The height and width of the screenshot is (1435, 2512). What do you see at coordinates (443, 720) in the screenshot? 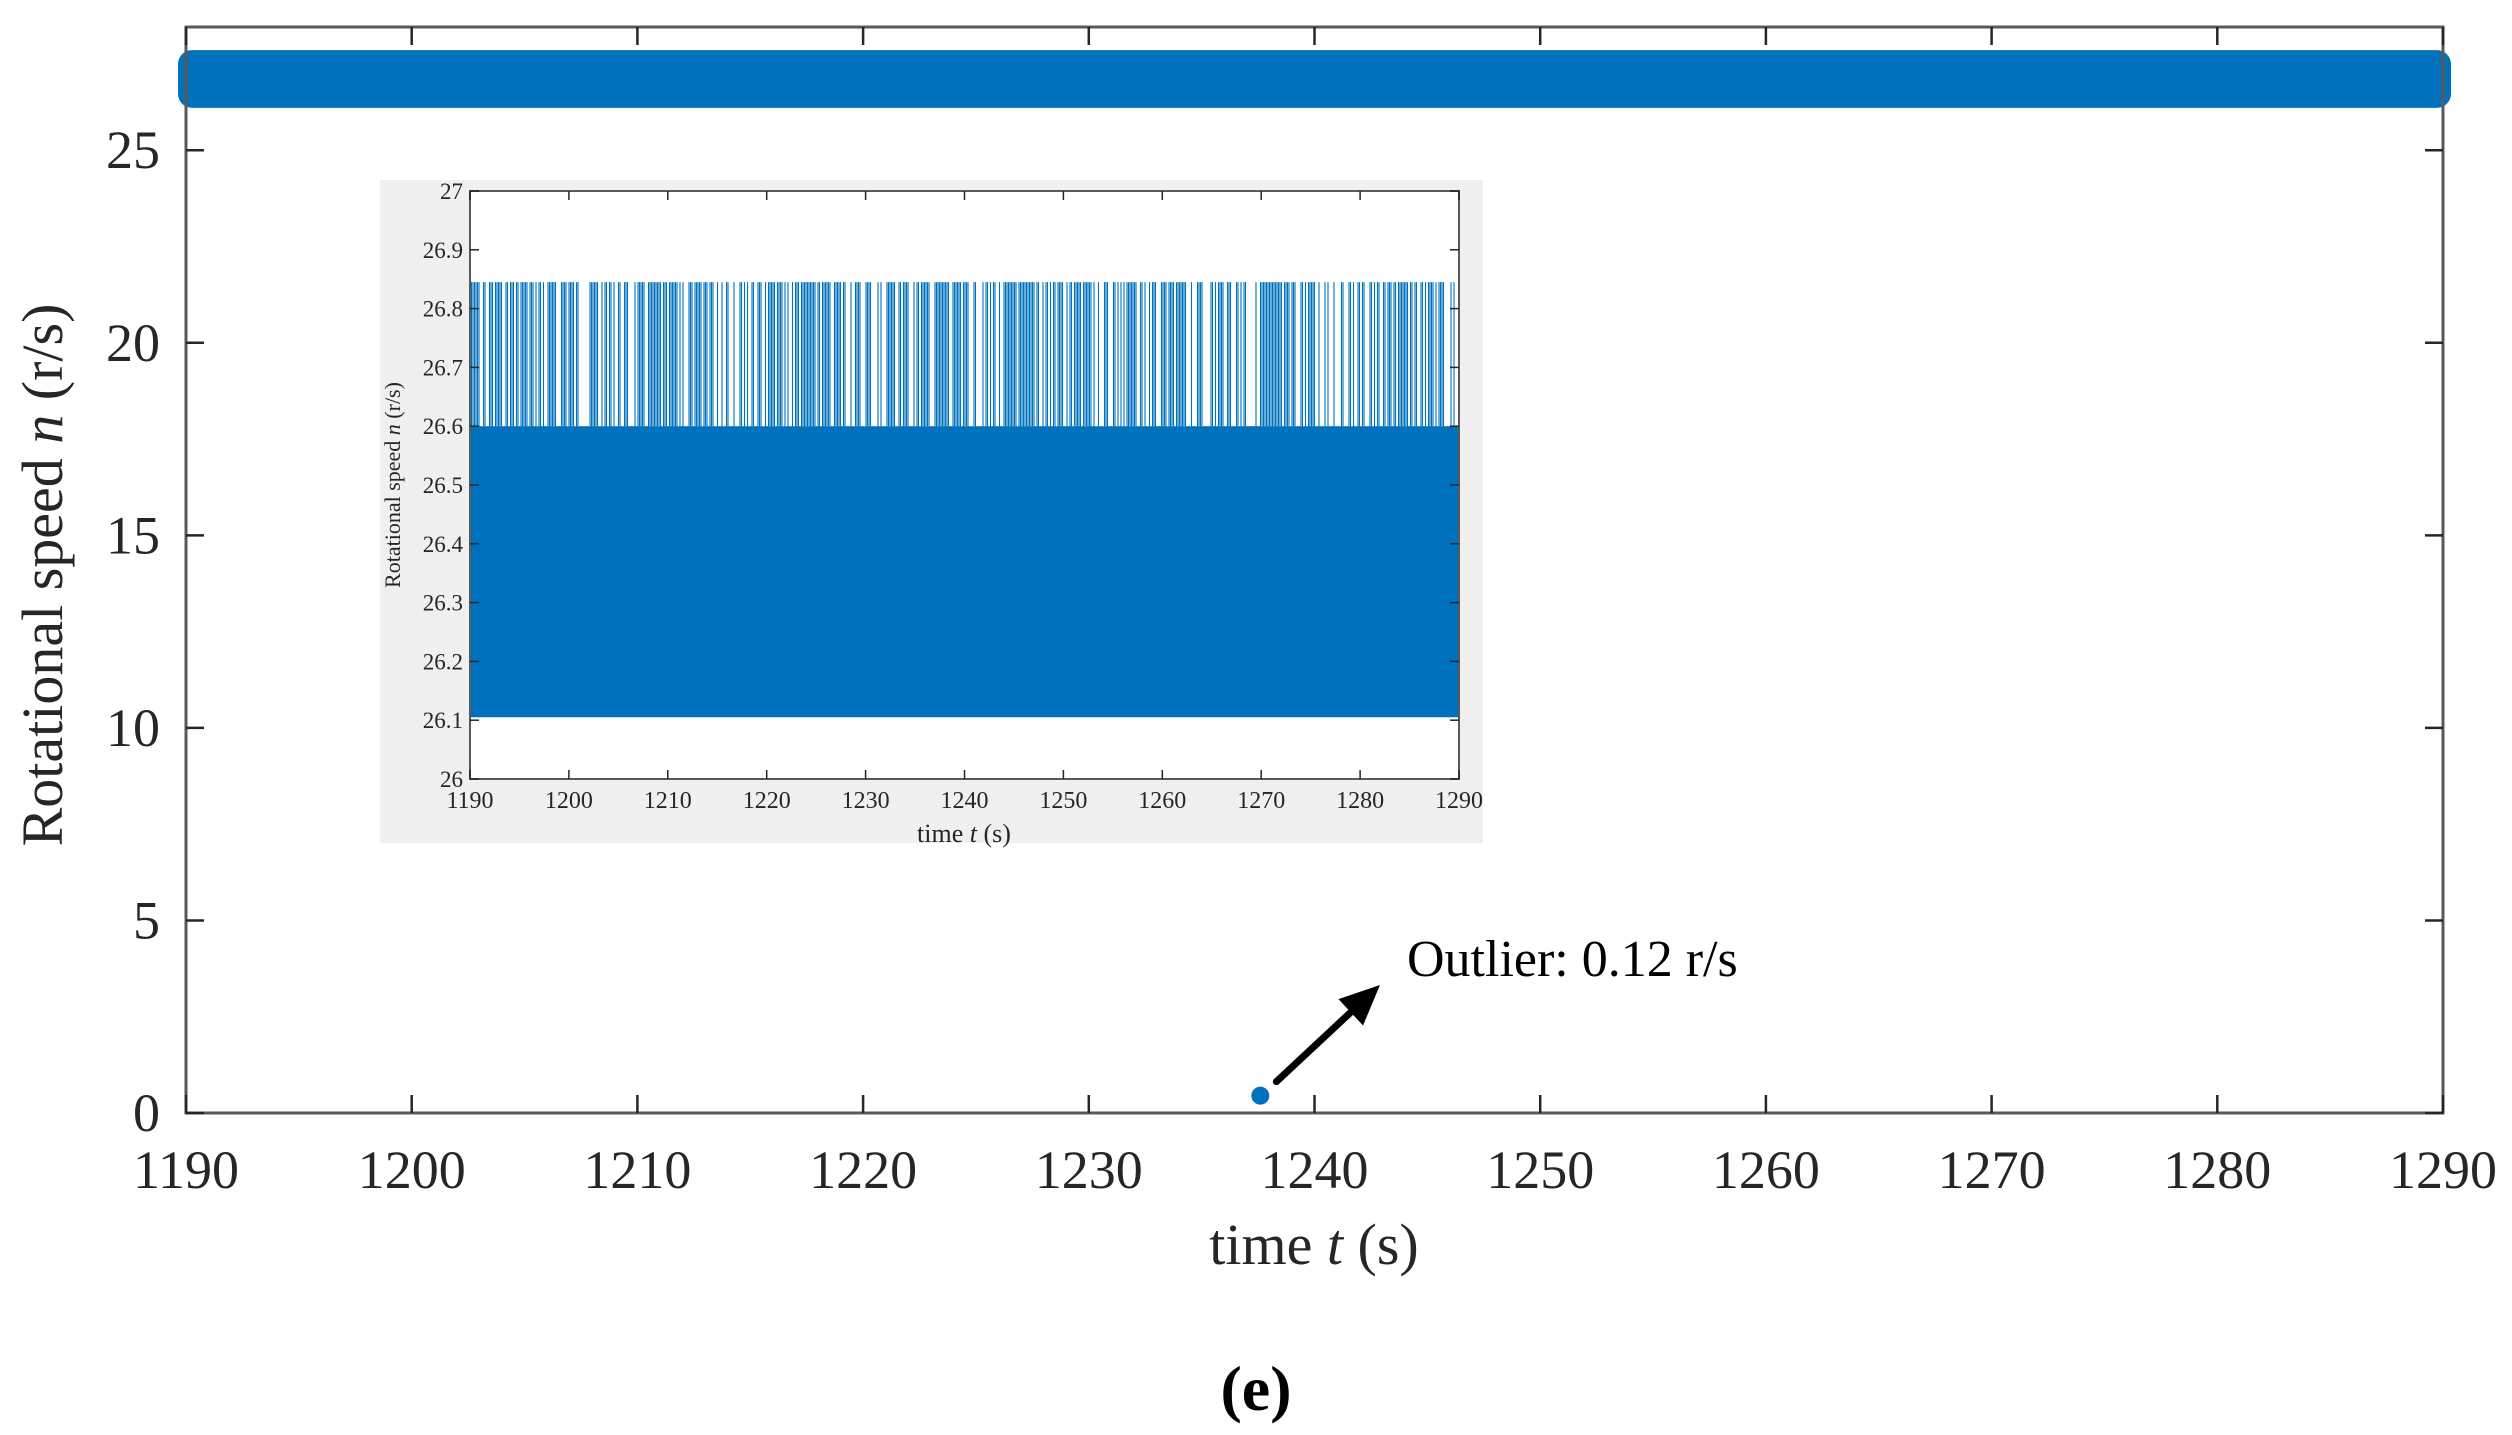
I see `inset-y-tick-label: 26.1` at bounding box center [443, 720].